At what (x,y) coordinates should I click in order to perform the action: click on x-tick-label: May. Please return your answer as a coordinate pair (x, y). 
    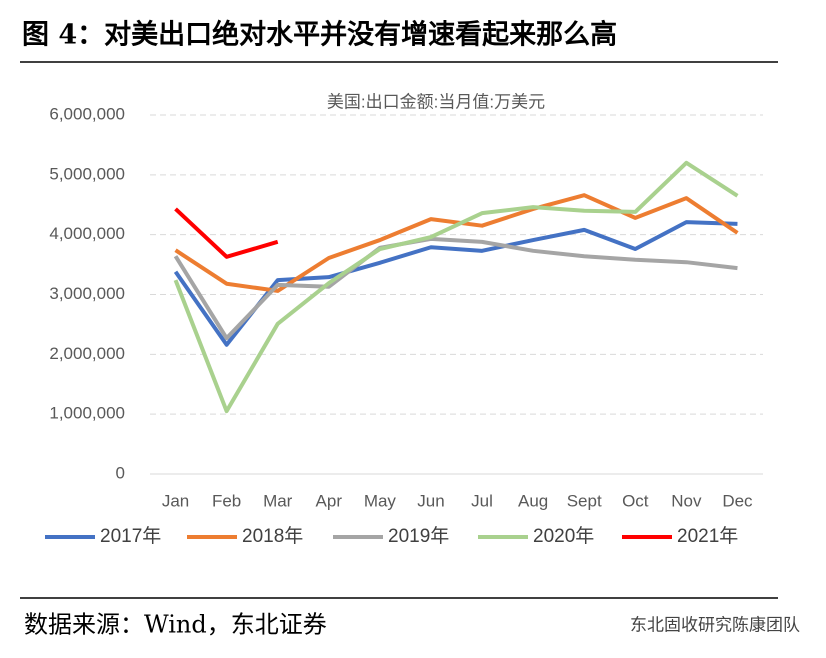
    Looking at the image, I should click on (380, 500).